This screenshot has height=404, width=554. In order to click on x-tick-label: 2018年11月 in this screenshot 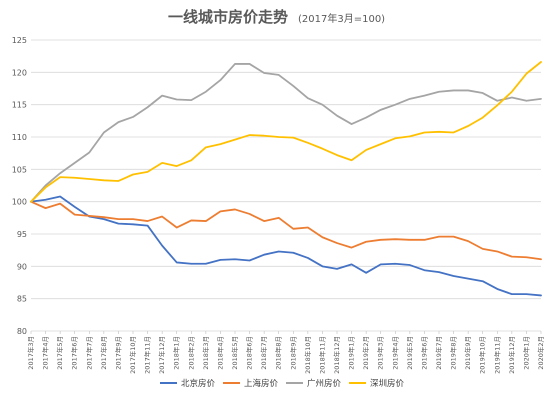, I will do `click(321, 355)`.